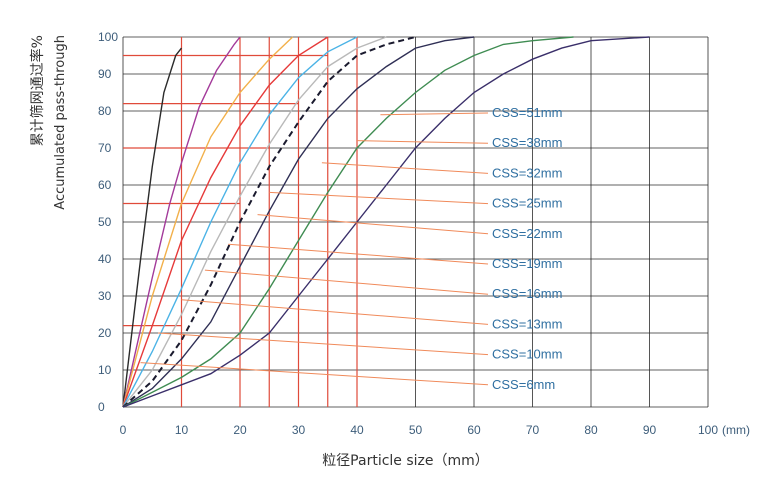 This screenshot has height=500, width=767. I want to click on y-axis-title: 累计筛网通过率% Accumulated pass-through, so click(44, 135).